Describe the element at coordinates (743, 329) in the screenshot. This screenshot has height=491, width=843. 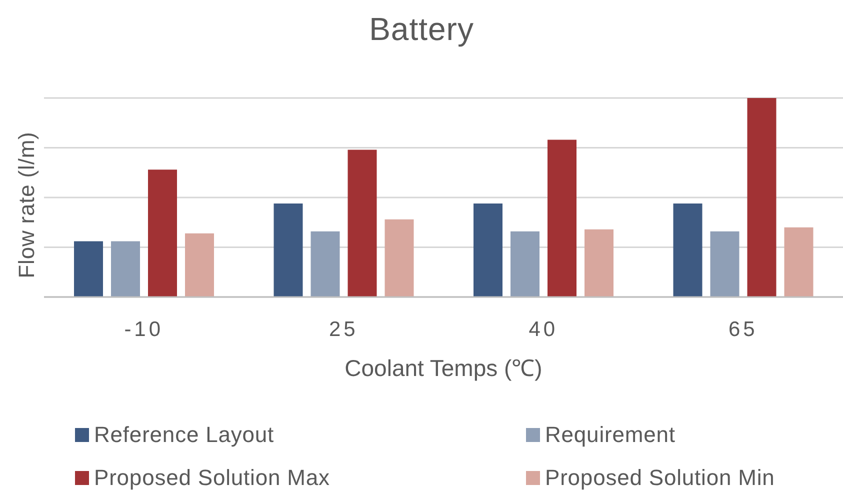
I see `x-tick-label: 65` at that location.